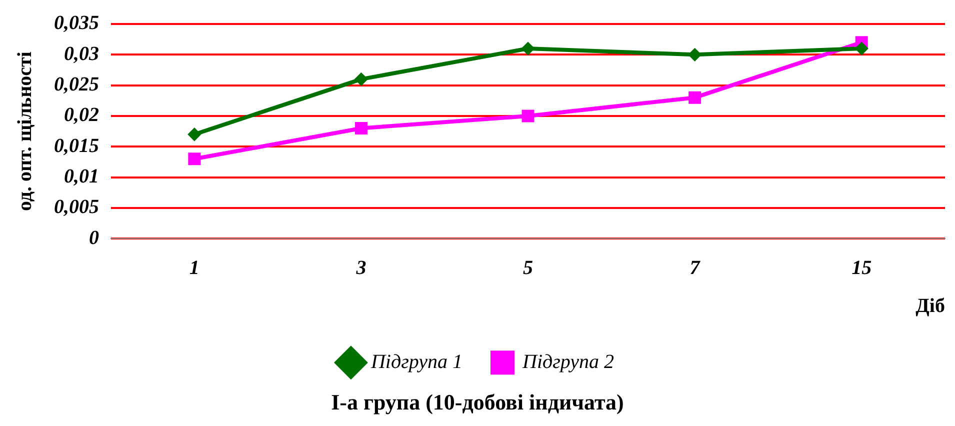 The height and width of the screenshot is (426, 955). Describe the element at coordinates (360, 267) in the screenshot. I see `x-tick-label: 3` at that location.